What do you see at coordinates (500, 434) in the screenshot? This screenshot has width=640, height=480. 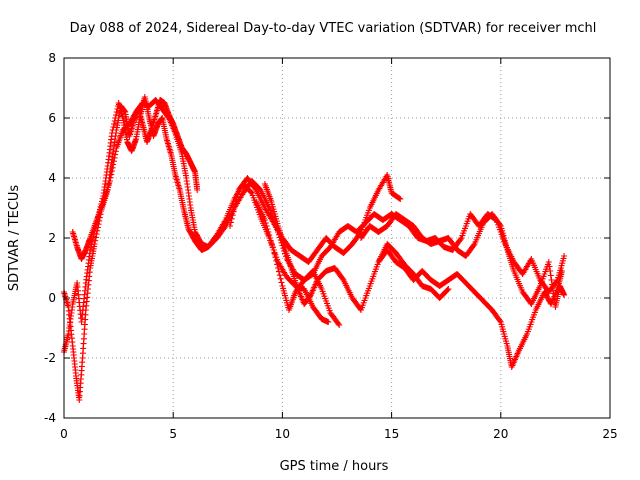 I see `x-tick-label: 20` at bounding box center [500, 434].